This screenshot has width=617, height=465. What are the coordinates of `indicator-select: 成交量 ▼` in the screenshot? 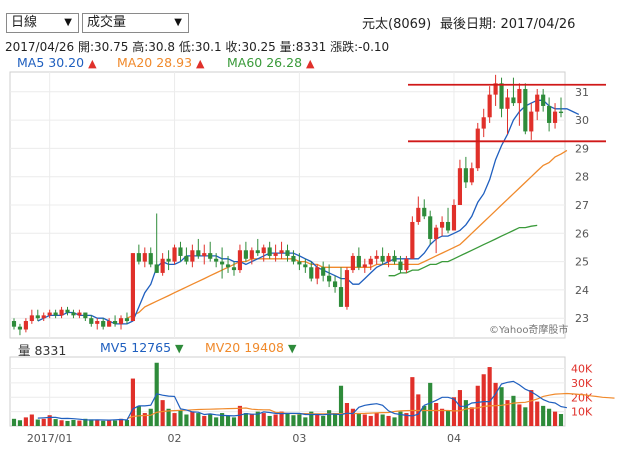 It's located at (135, 23).